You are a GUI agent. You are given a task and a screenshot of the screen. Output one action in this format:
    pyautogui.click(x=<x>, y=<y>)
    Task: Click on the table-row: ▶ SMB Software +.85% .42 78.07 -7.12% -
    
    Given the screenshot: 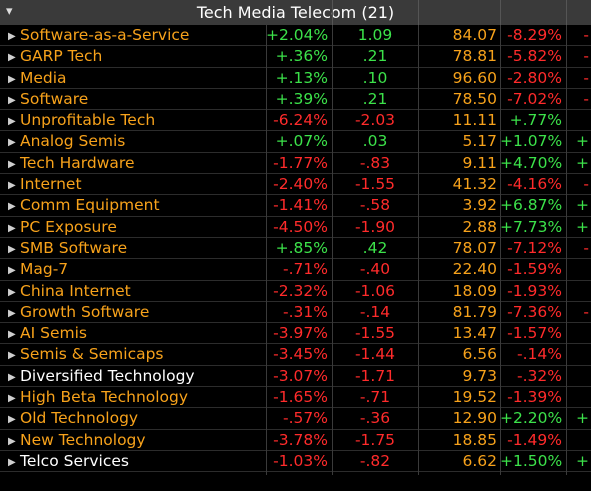 What is the action you would take?
    pyautogui.click(x=295, y=249)
    